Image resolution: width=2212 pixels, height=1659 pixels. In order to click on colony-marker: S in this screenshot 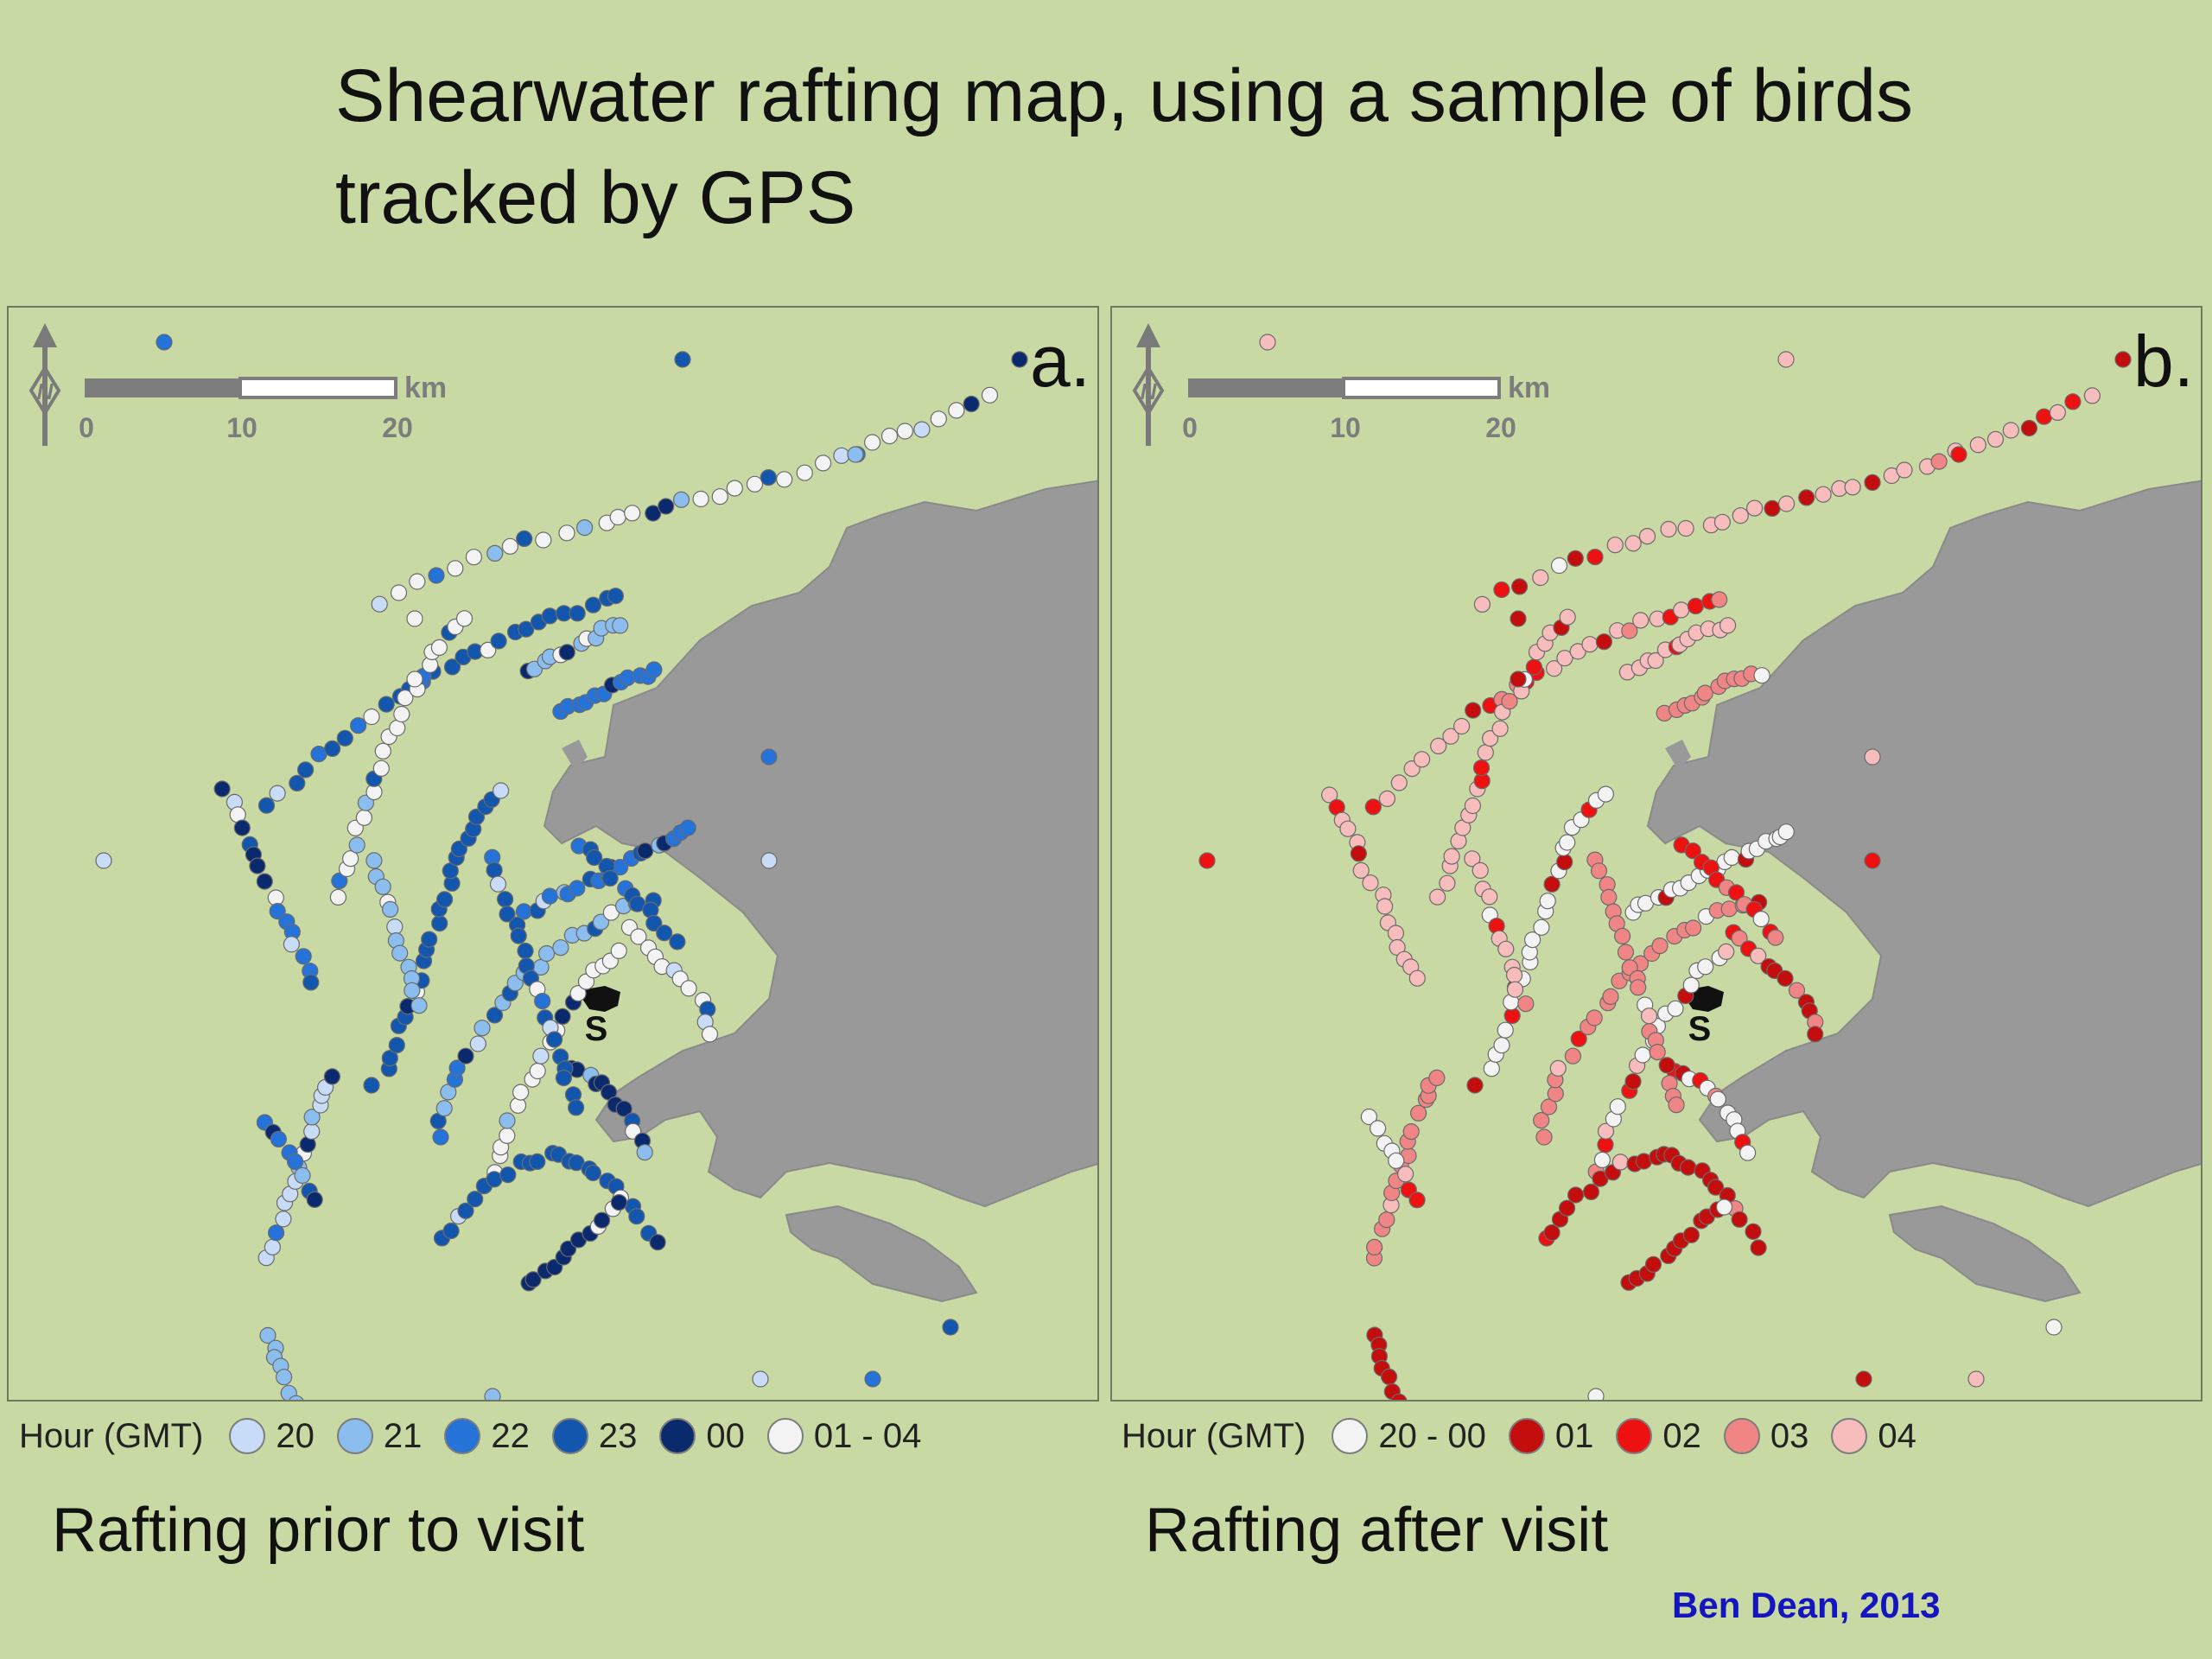, I will do `click(600, 1017)`.